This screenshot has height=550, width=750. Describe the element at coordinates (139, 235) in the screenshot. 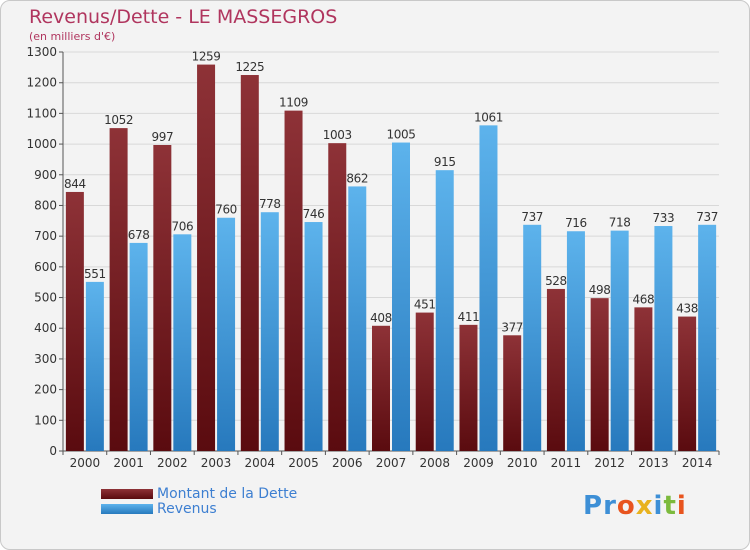

I see `data-label: 678` at that location.